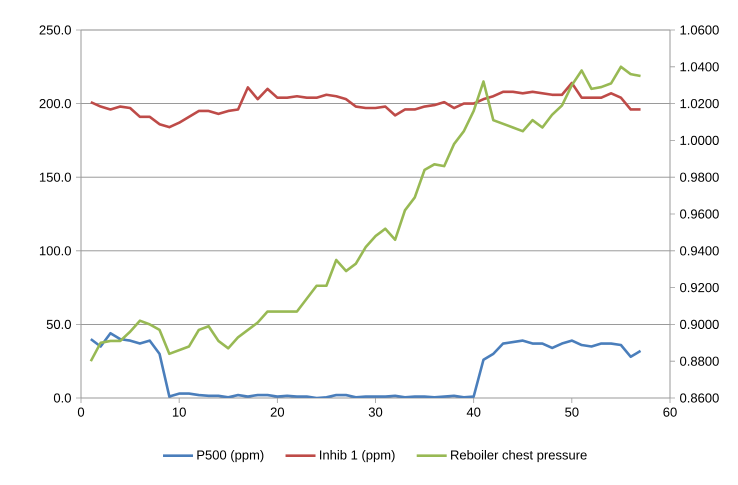 This screenshot has width=738, height=485. Describe the element at coordinates (179, 412) in the screenshot. I see `x-tick-label: 10` at that location.